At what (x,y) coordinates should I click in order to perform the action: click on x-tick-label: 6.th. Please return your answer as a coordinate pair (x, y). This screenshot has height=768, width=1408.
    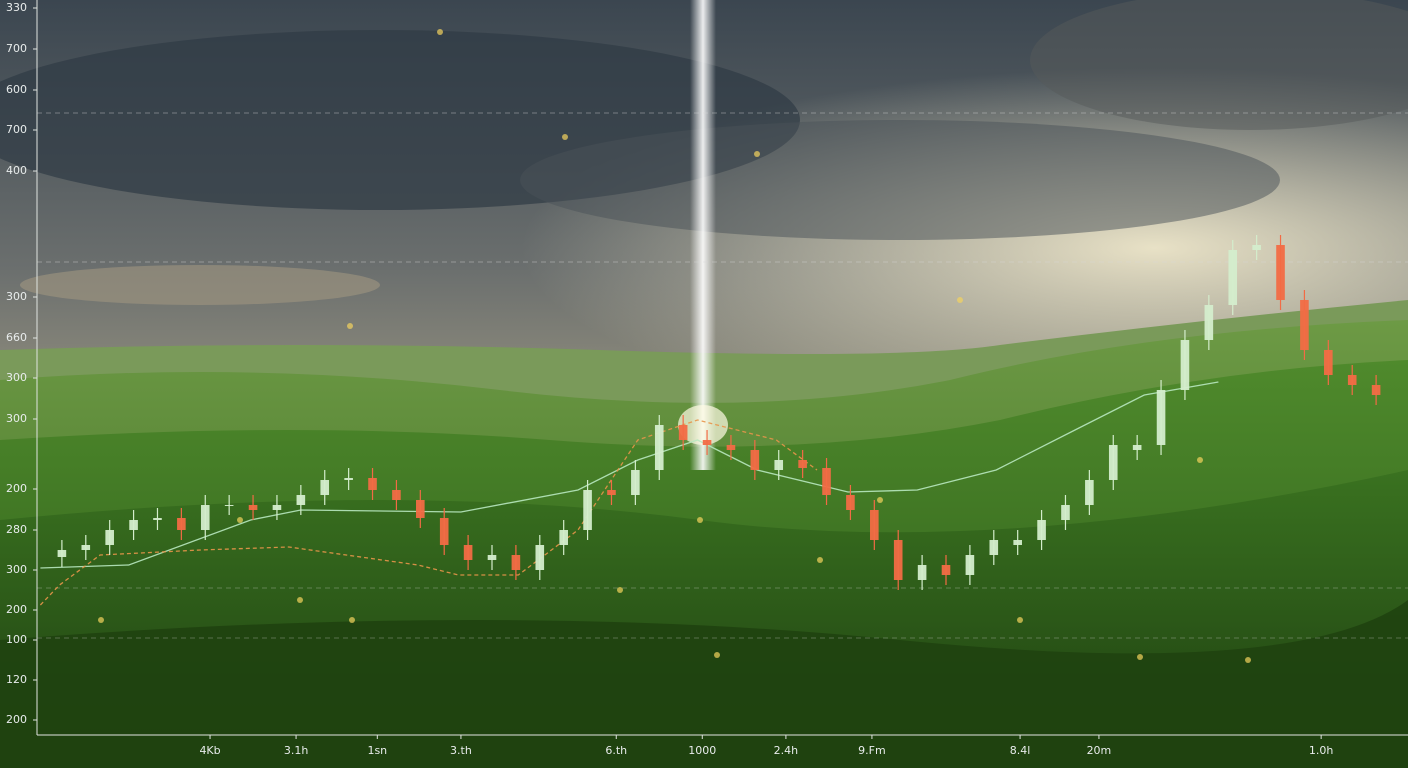
    Looking at the image, I should click on (616, 750).